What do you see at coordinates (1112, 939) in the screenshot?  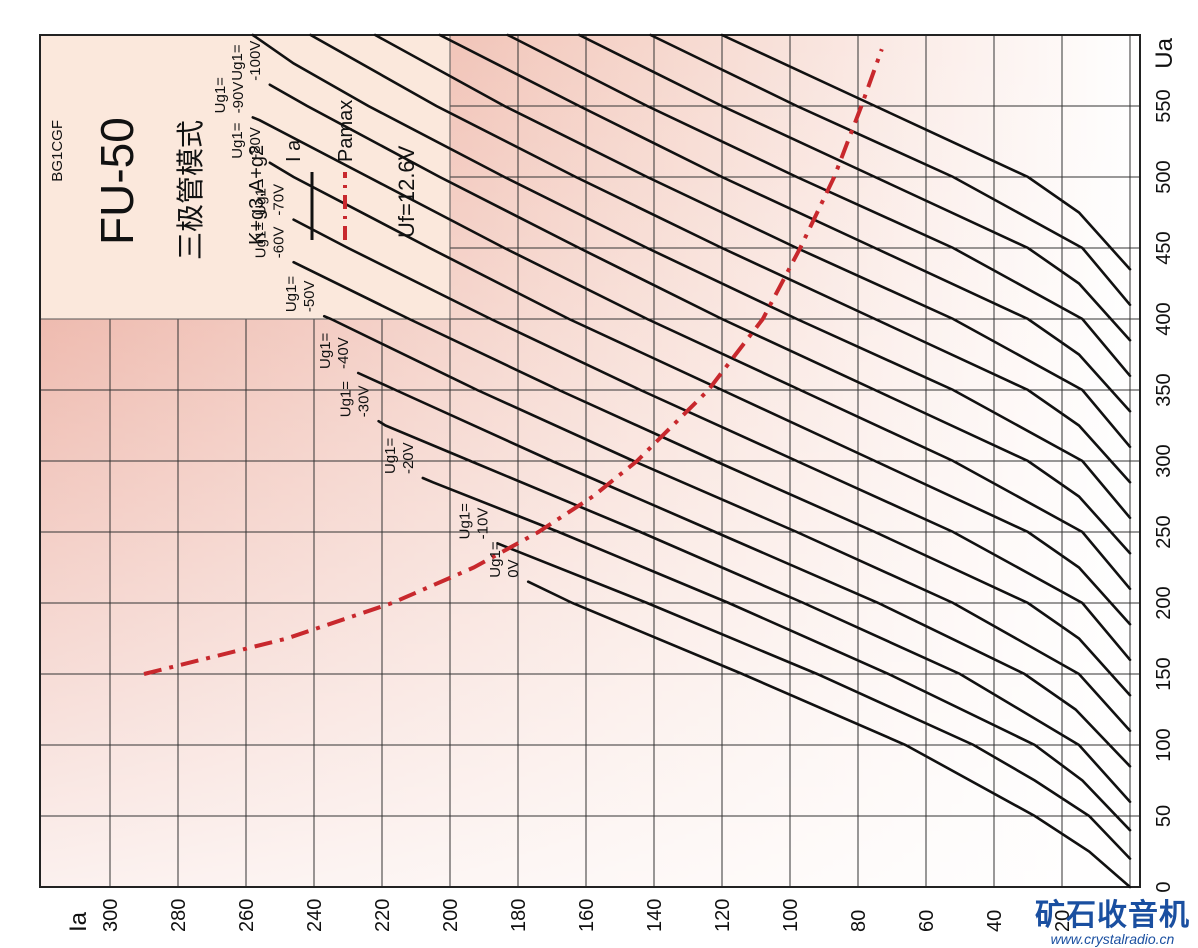 I see `watermark-url: www.crystalradio.cn` at bounding box center [1112, 939].